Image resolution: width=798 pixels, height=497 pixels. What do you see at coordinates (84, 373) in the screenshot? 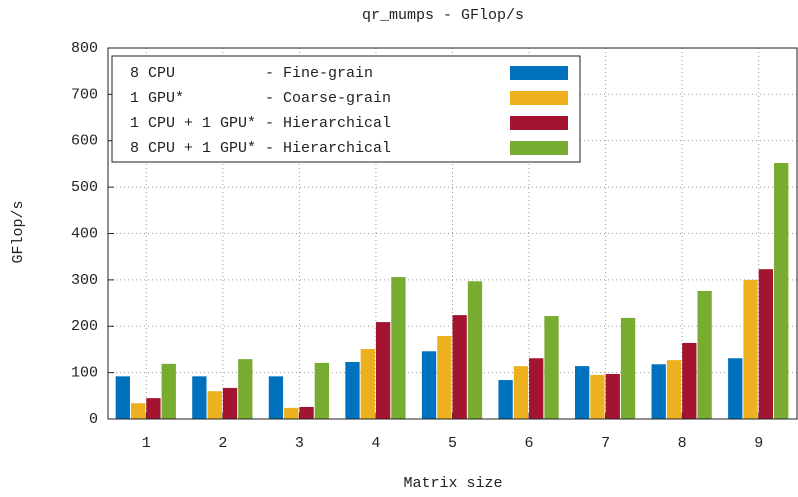
I see `y-tick-label: 100` at bounding box center [84, 373].